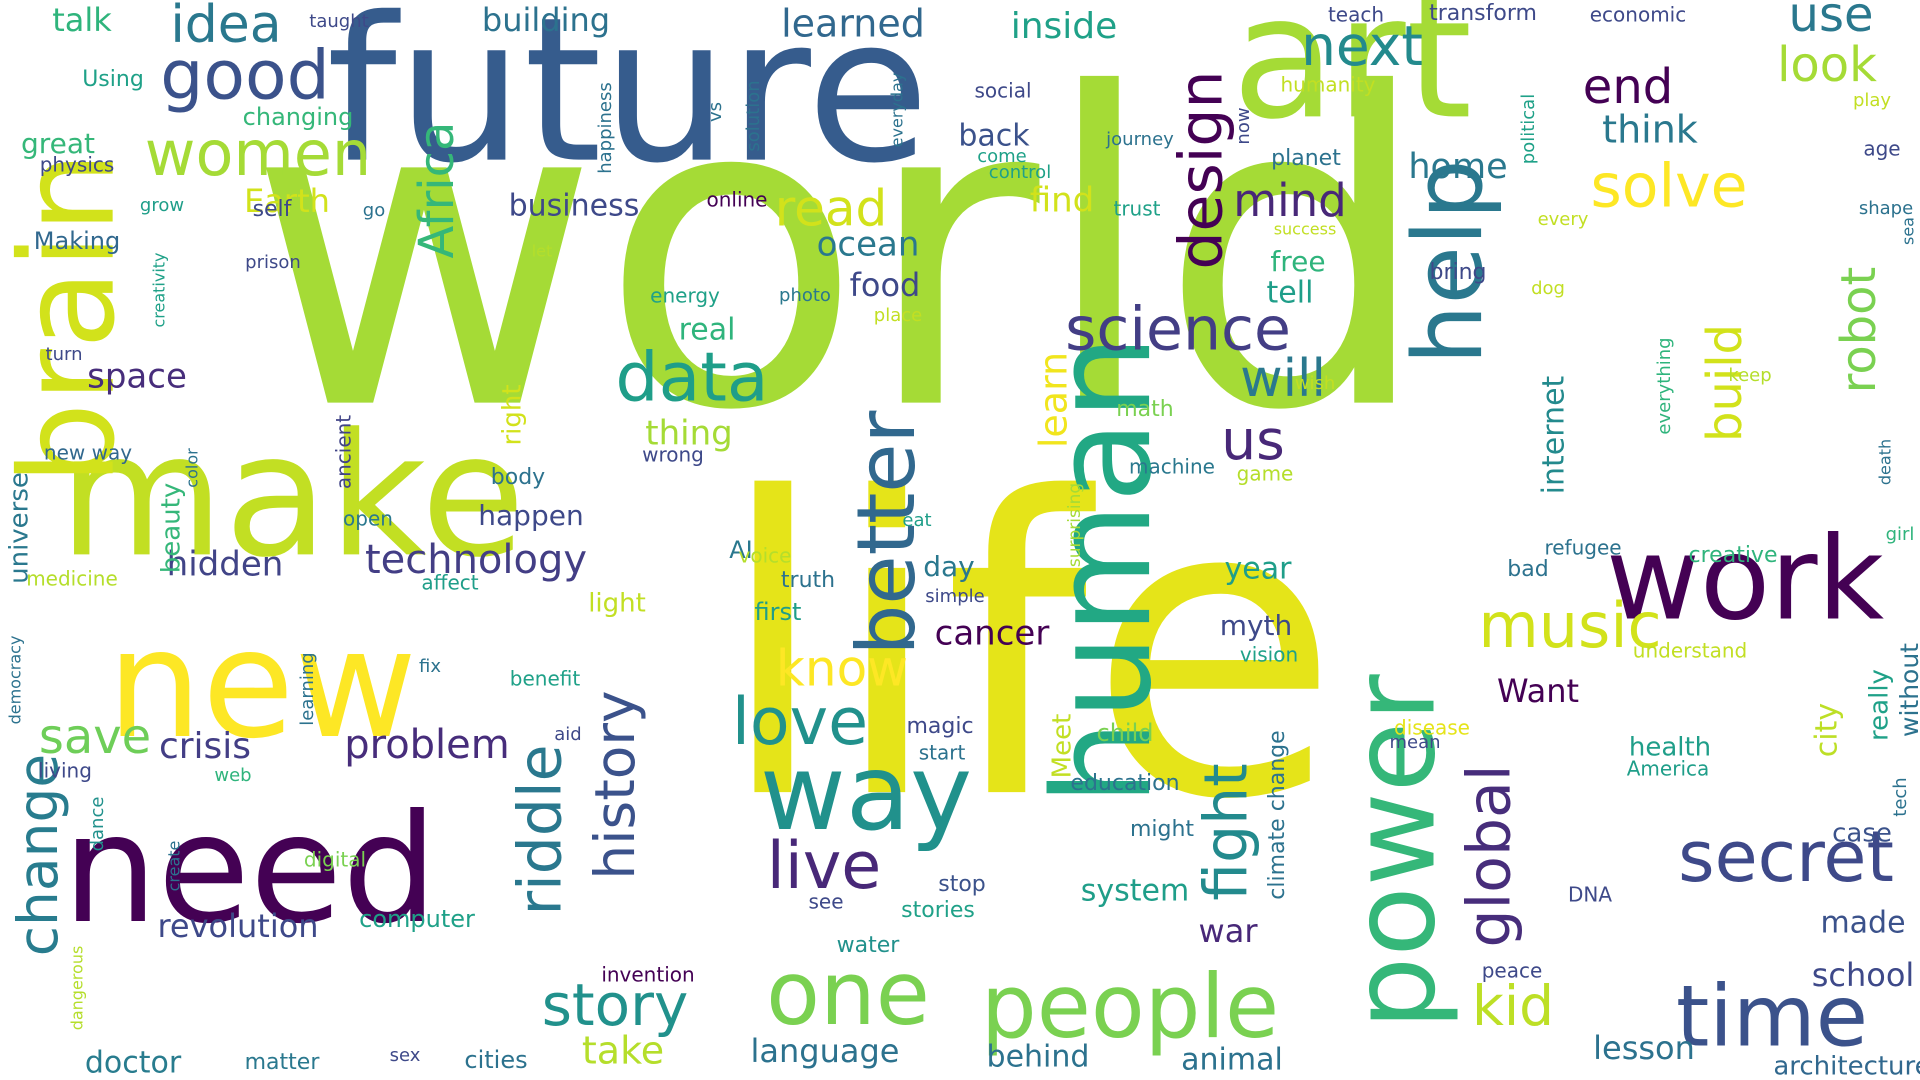 The image size is (1920, 1080). Describe the element at coordinates (159, 289) in the screenshot. I see `word-creativity: creativity` at that location.